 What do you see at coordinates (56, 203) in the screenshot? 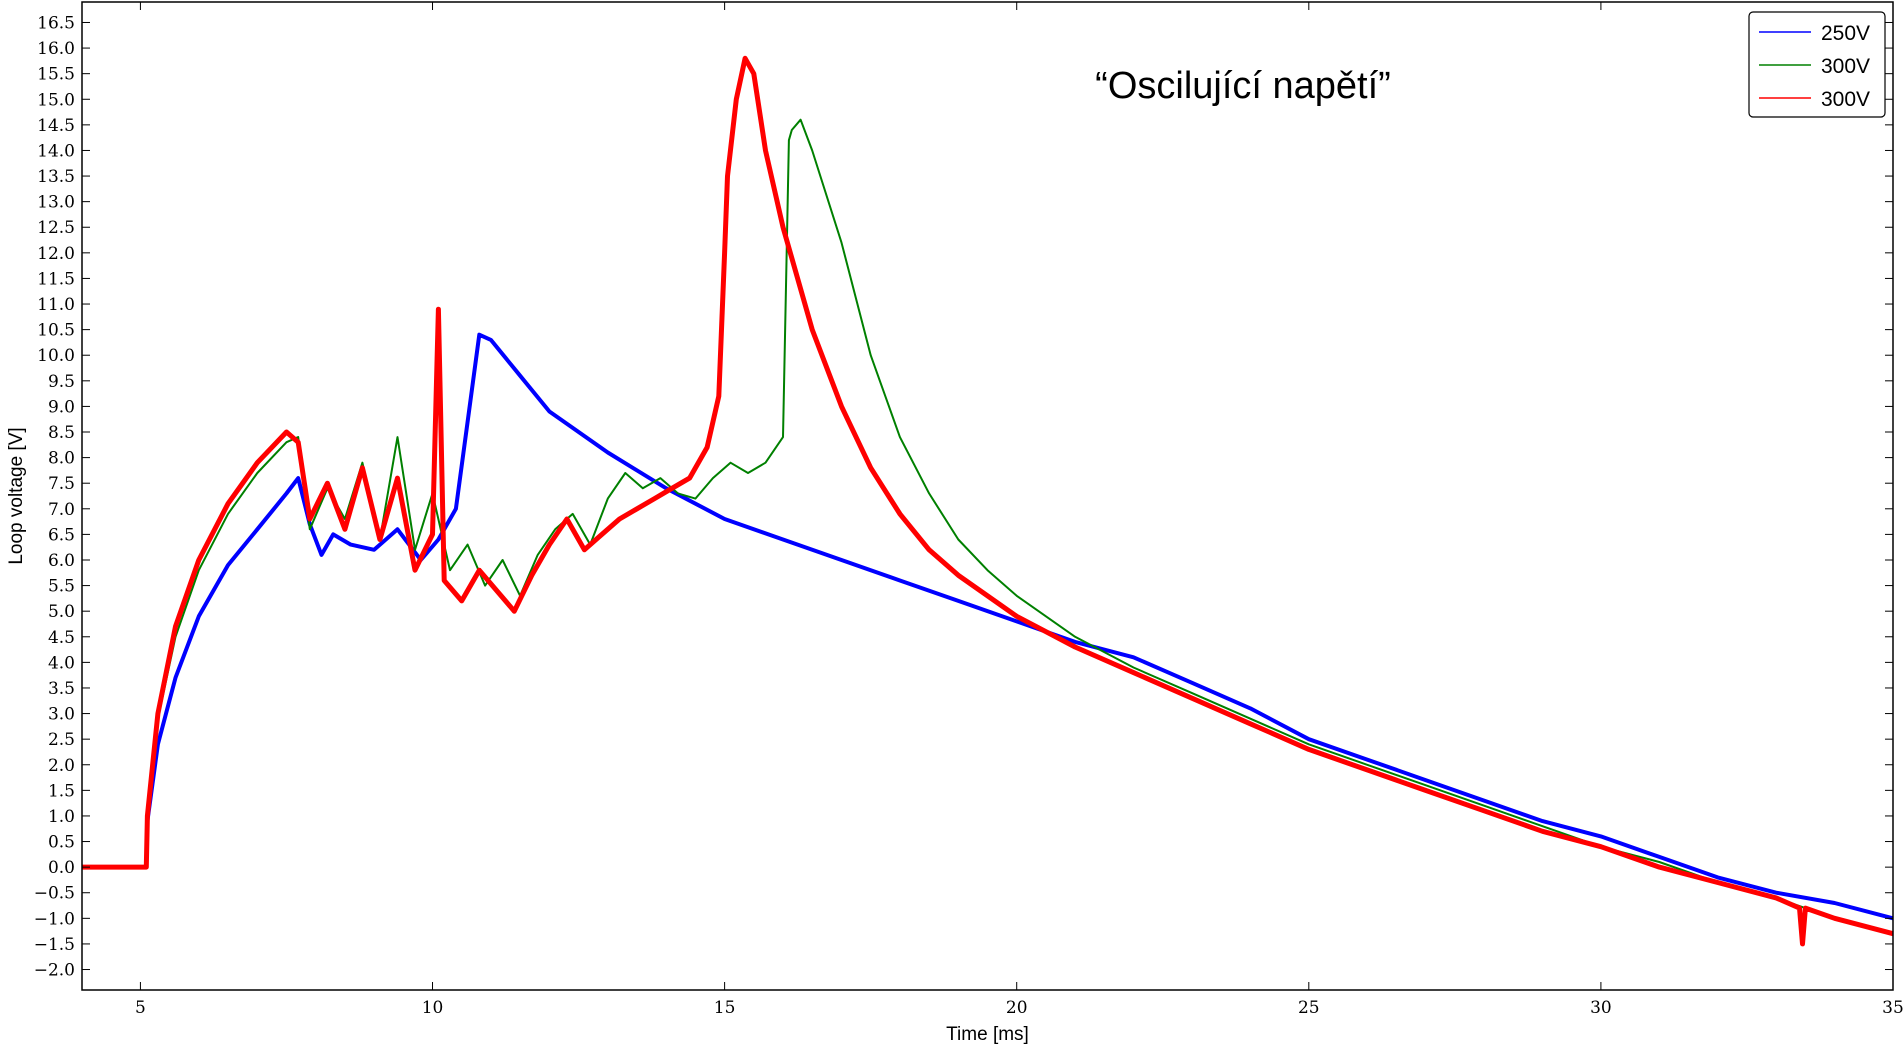
I see `y-tick-label: 13.0` at bounding box center [56, 203].